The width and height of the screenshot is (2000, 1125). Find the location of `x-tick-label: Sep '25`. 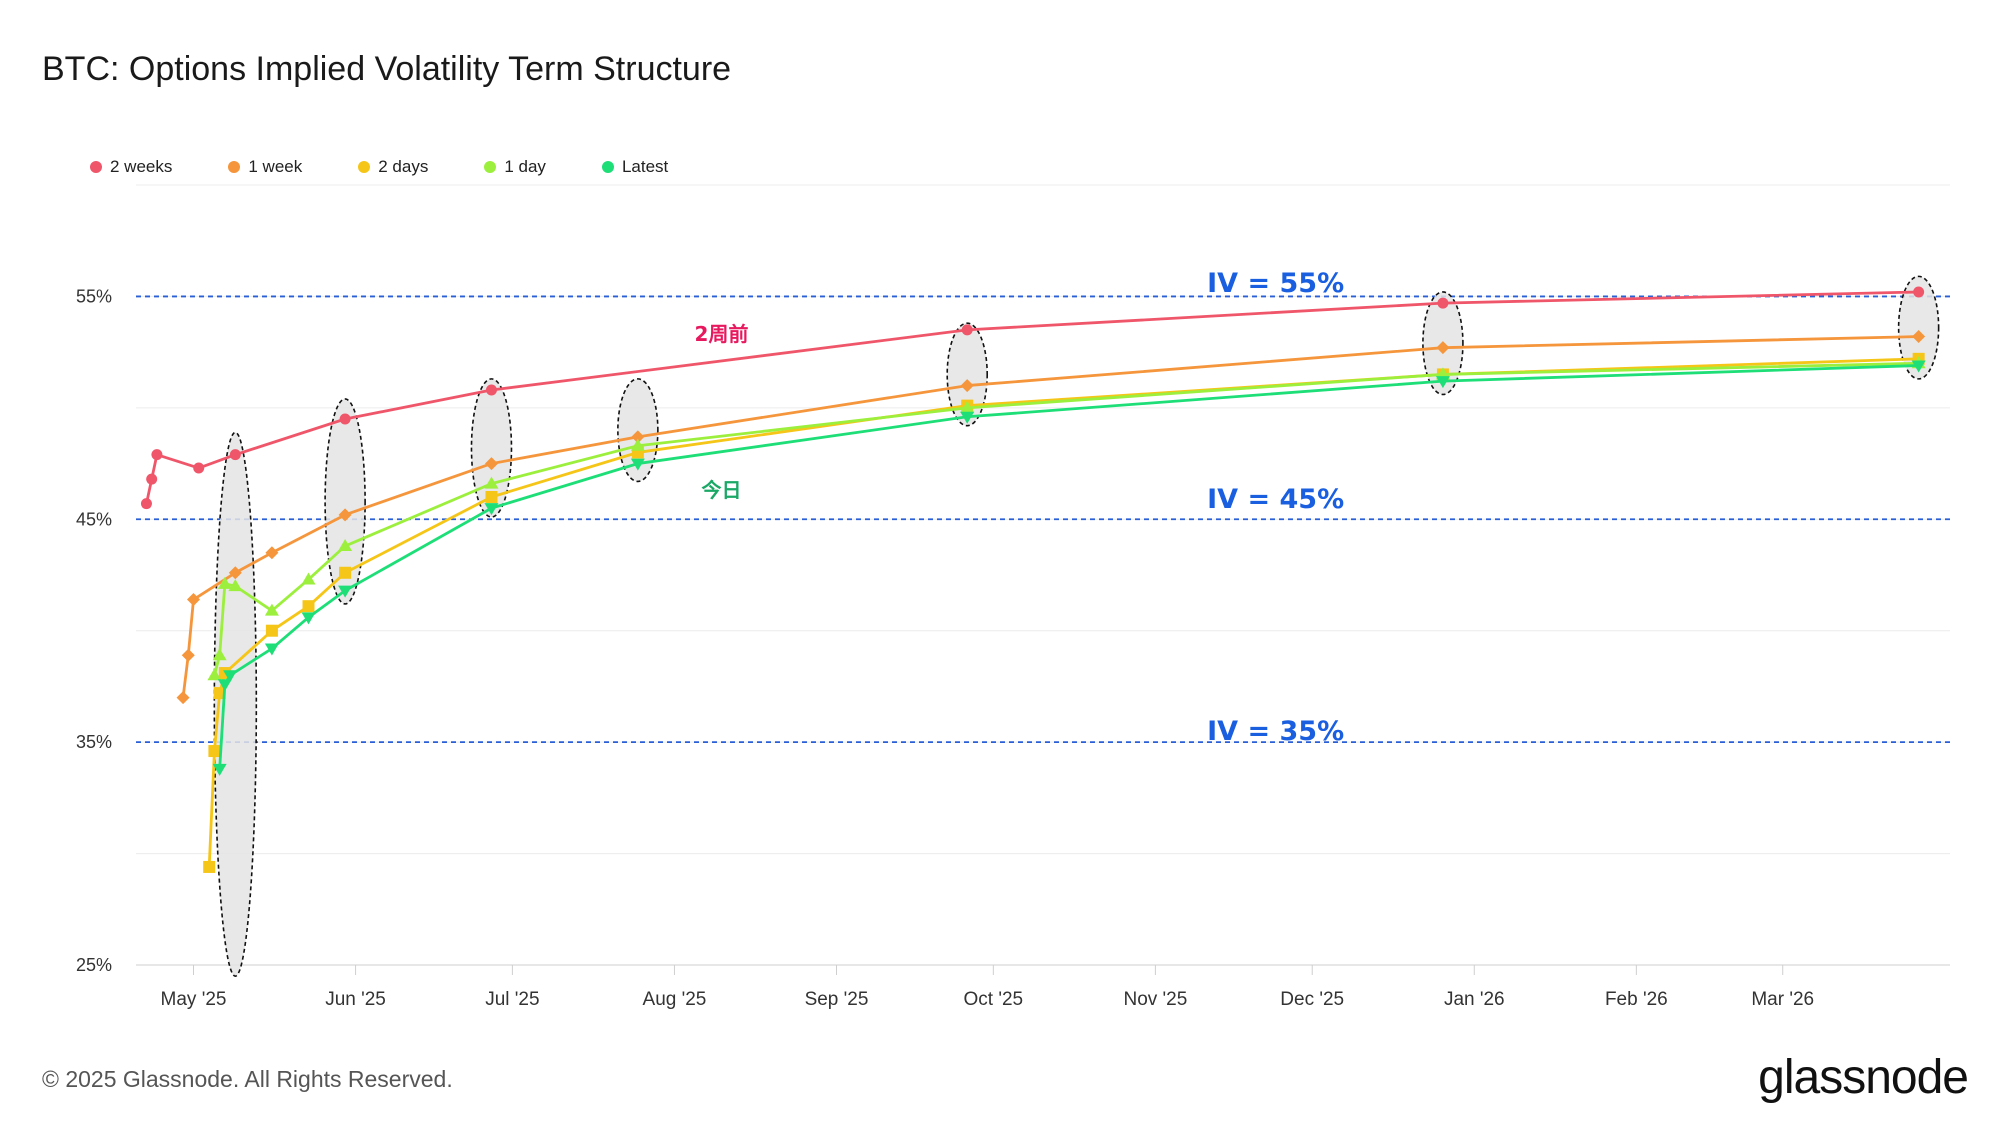

x-tick-label: Sep '25 is located at coordinates (837, 999).